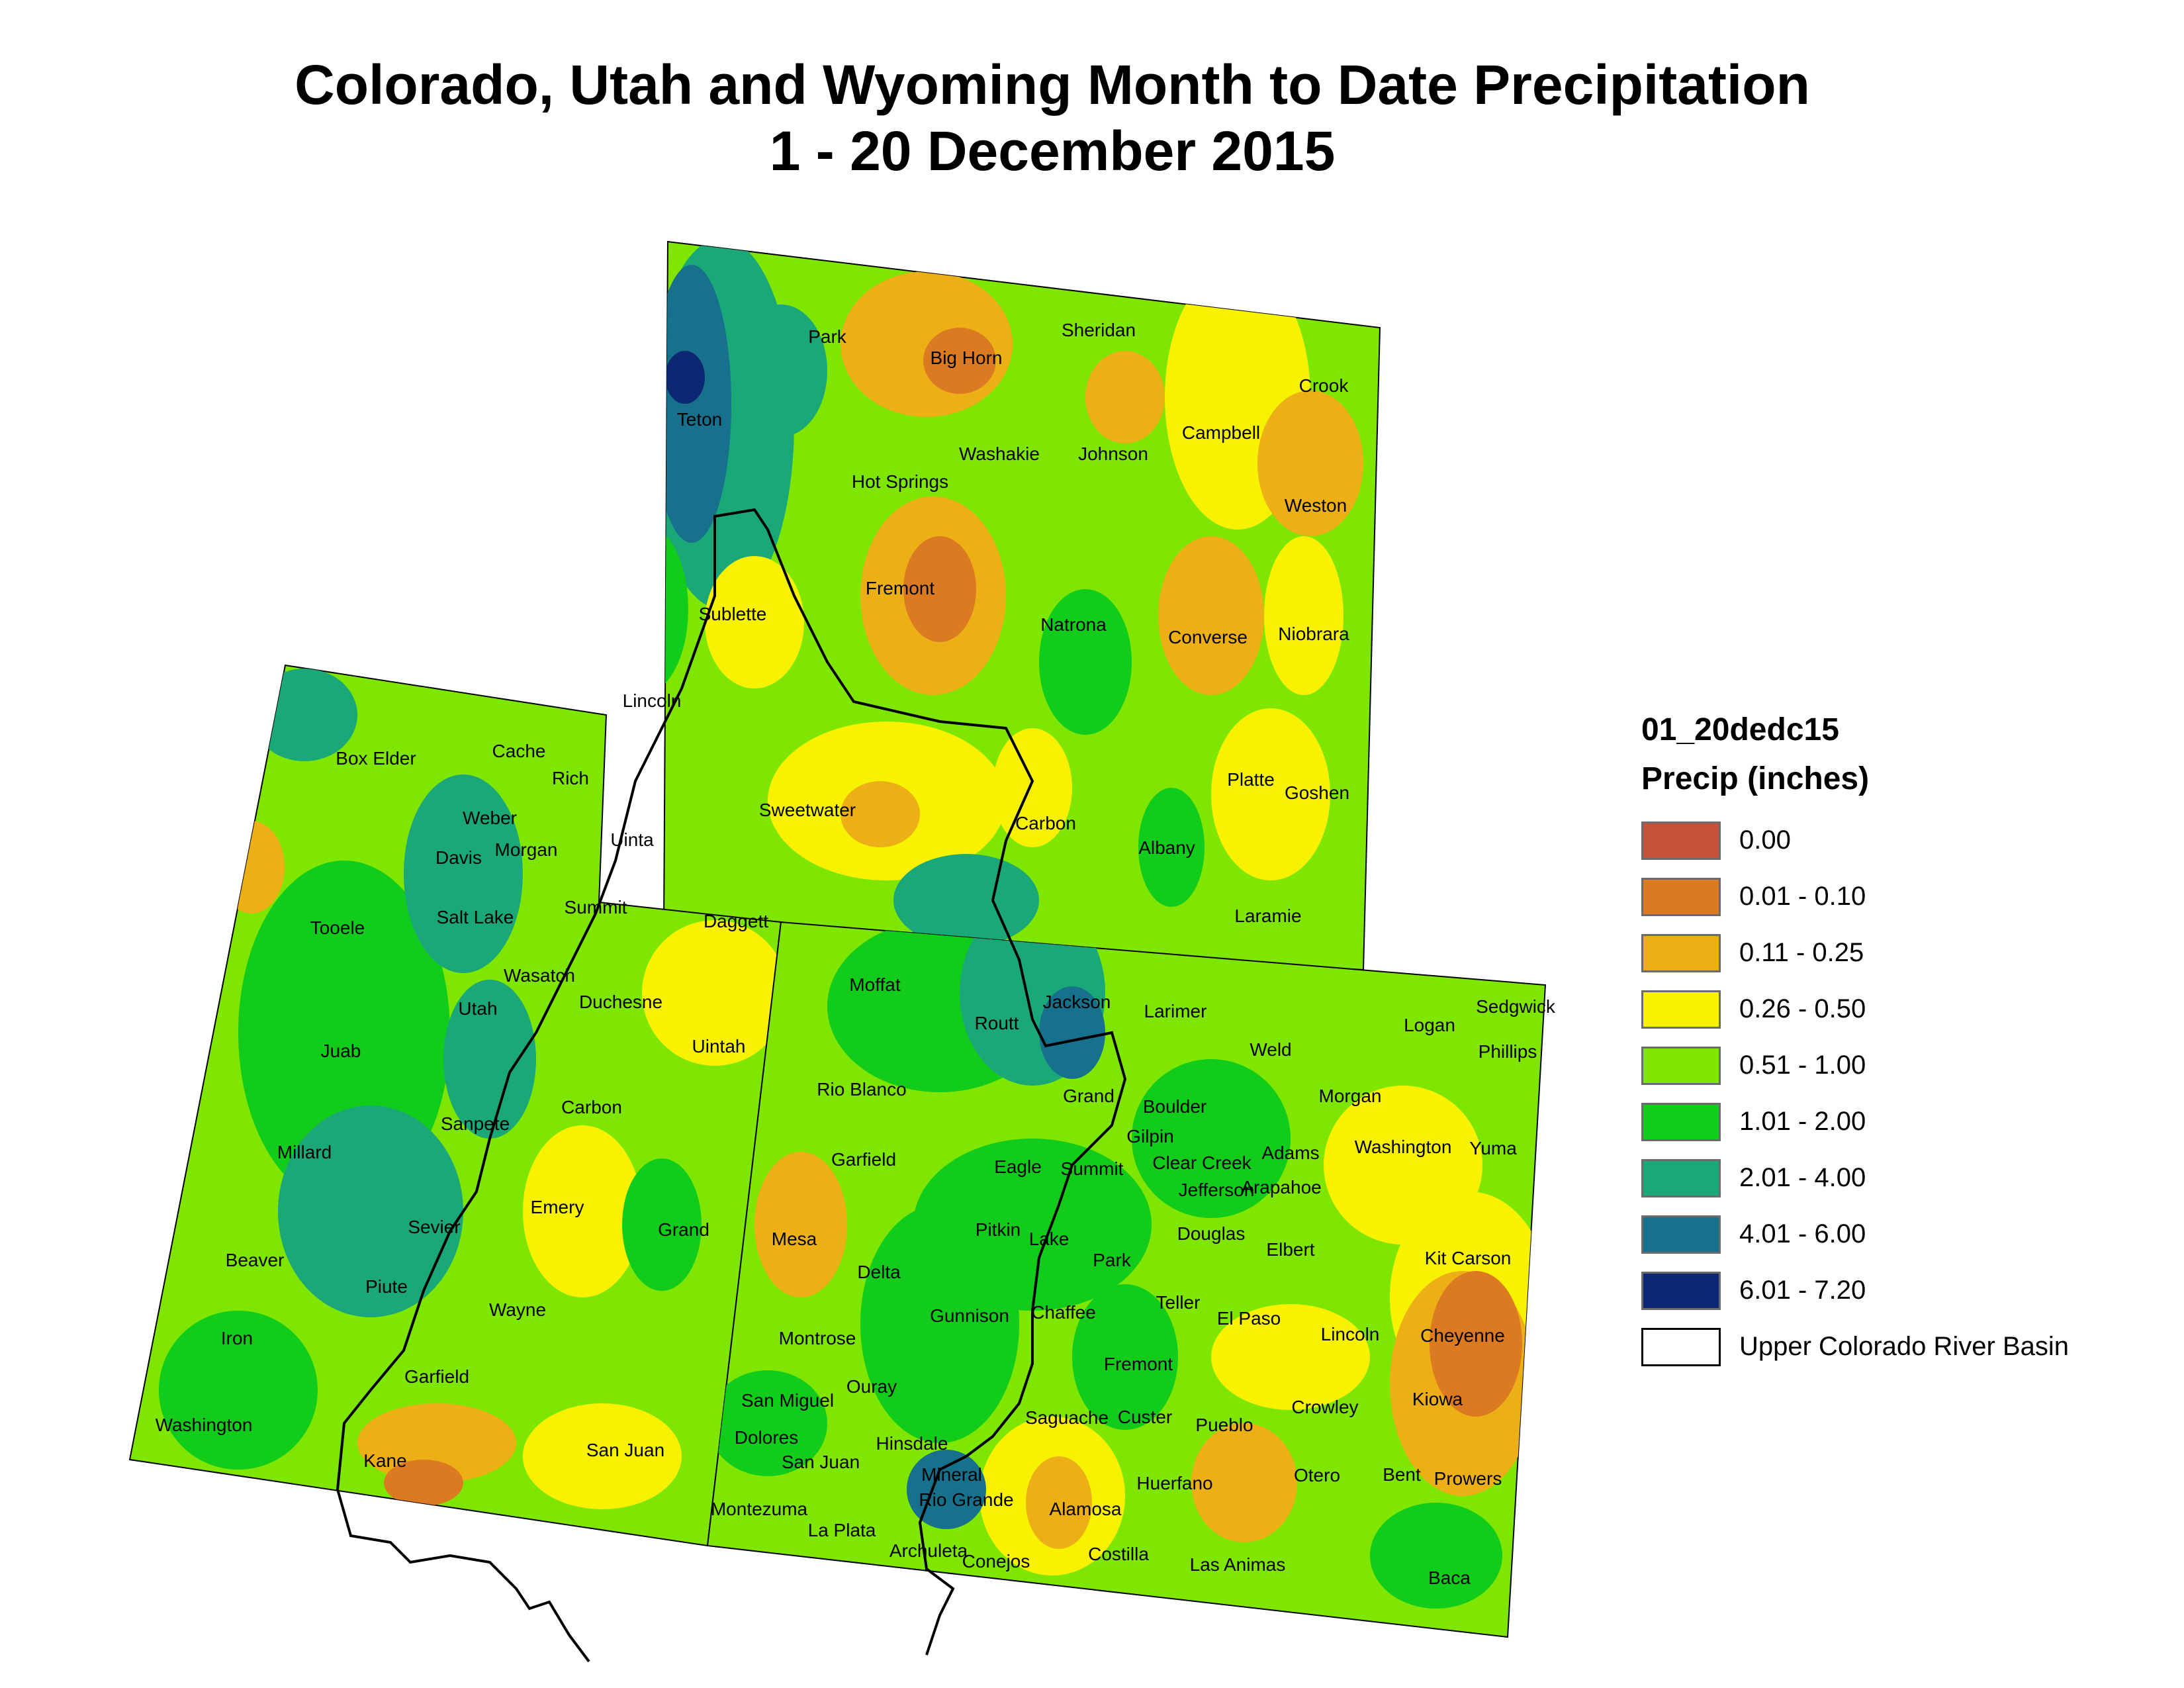  I want to click on county-label: Las Animas, so click(1238, 1564).